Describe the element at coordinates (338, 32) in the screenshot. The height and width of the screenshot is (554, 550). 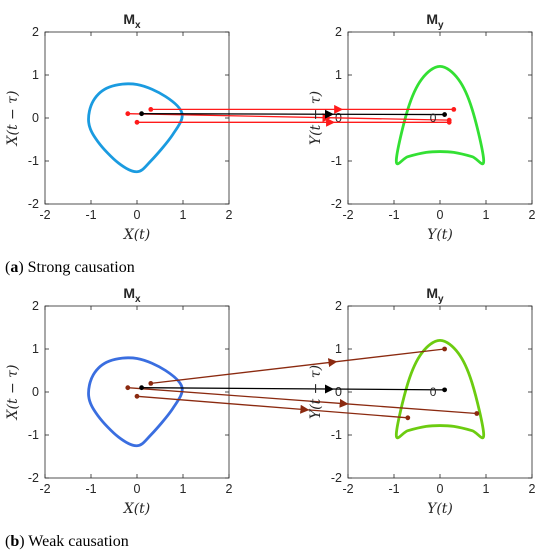
I see `panel-a-my-ytick-label: 2` at that location.